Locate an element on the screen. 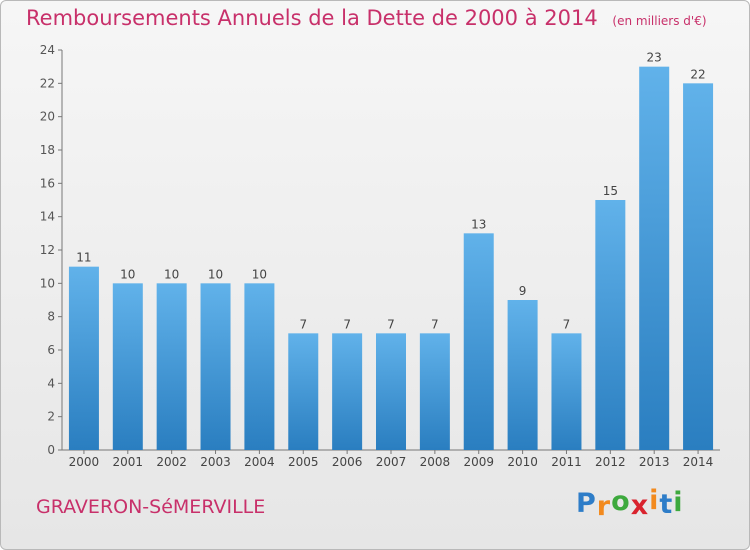 The height and width of the screenshot is (550, 750). y-tick-label: 10 is located at coordinates (47, 283).